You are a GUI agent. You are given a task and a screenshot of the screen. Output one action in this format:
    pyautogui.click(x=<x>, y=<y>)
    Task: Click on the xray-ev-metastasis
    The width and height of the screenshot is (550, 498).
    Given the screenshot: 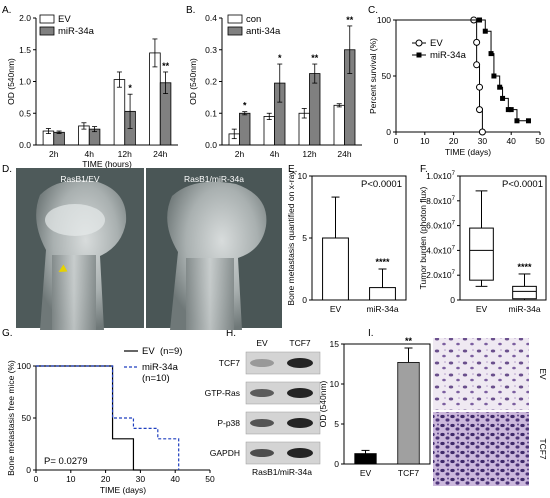 What is the action you would take?
    pyautogui.click(x=75, y=220)
    